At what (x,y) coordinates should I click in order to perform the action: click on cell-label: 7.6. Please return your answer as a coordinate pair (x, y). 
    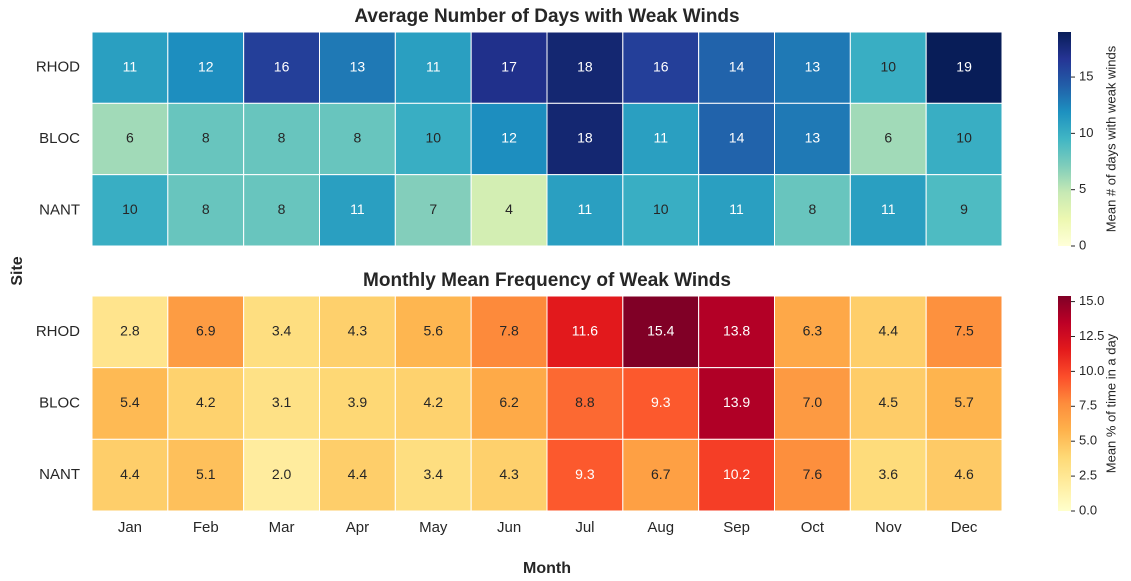
    Looking at the image, I should click on (813, 474).